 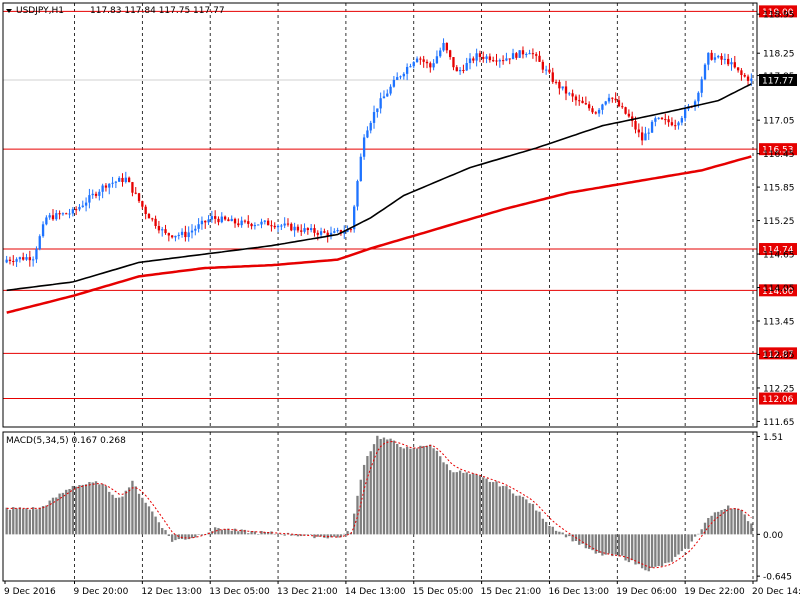 I want to click on time-tick-label: 12 Dec 13:00, so click(x=171, y=592).